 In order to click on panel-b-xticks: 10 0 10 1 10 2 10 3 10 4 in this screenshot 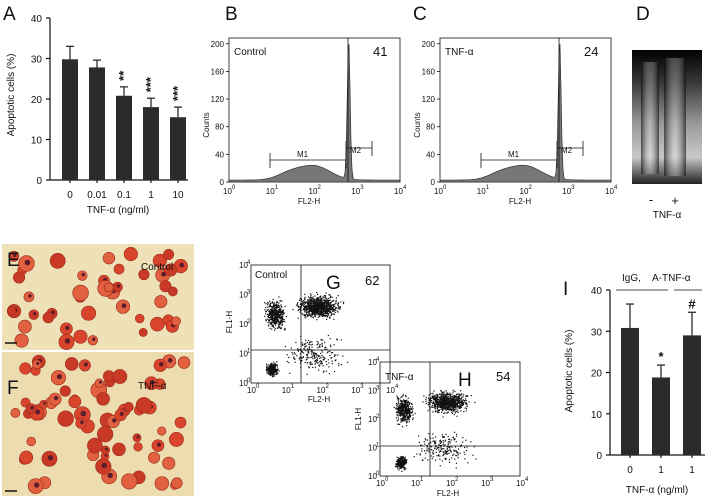, I will do `click(315, 190)`.